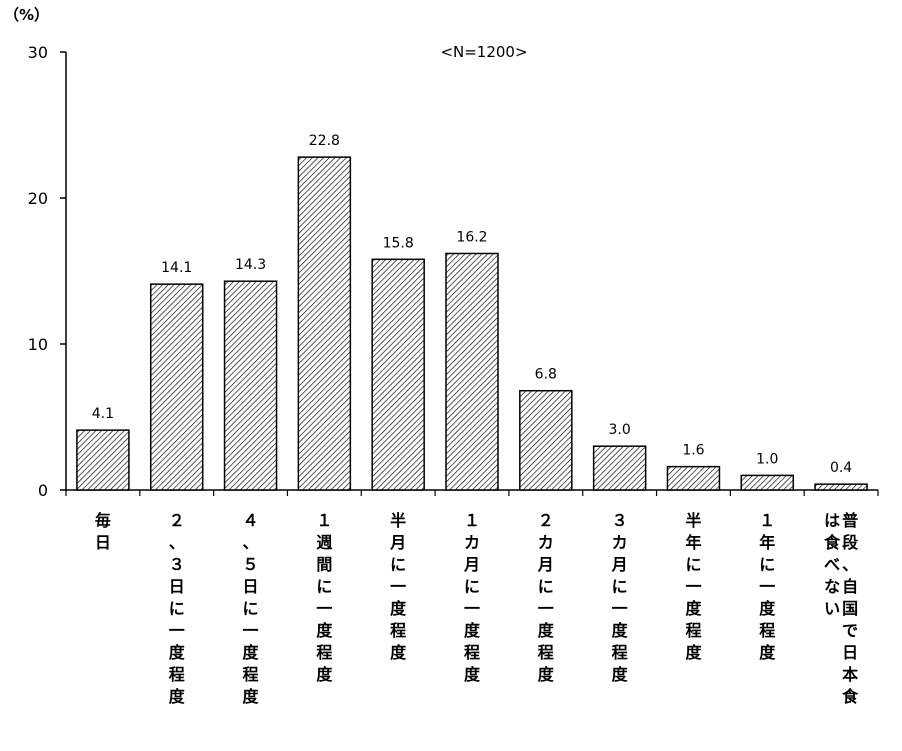 The image size is (902, 751). I want to click on bar-value-label: 6.8, so click(546, 375).